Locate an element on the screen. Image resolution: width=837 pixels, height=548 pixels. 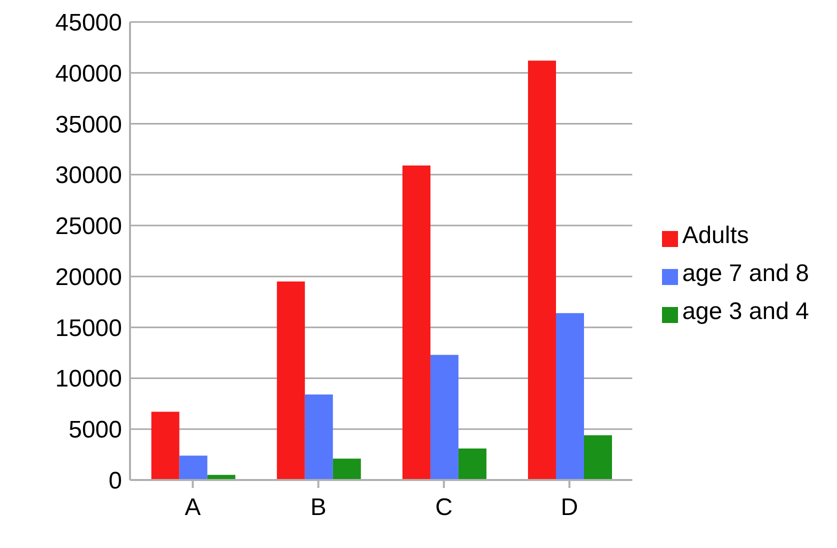
legend-label: Adults is located at coordinates (715, 235).